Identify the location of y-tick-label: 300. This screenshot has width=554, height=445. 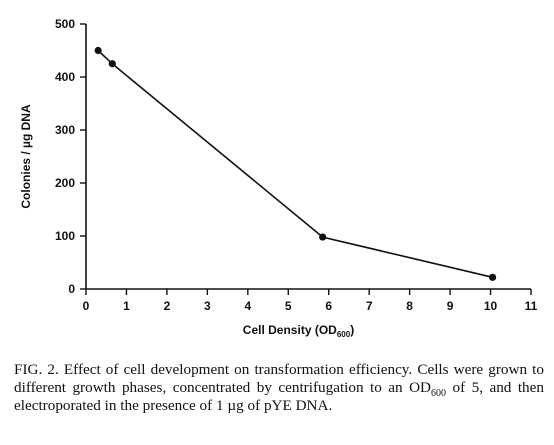
(65, 130).